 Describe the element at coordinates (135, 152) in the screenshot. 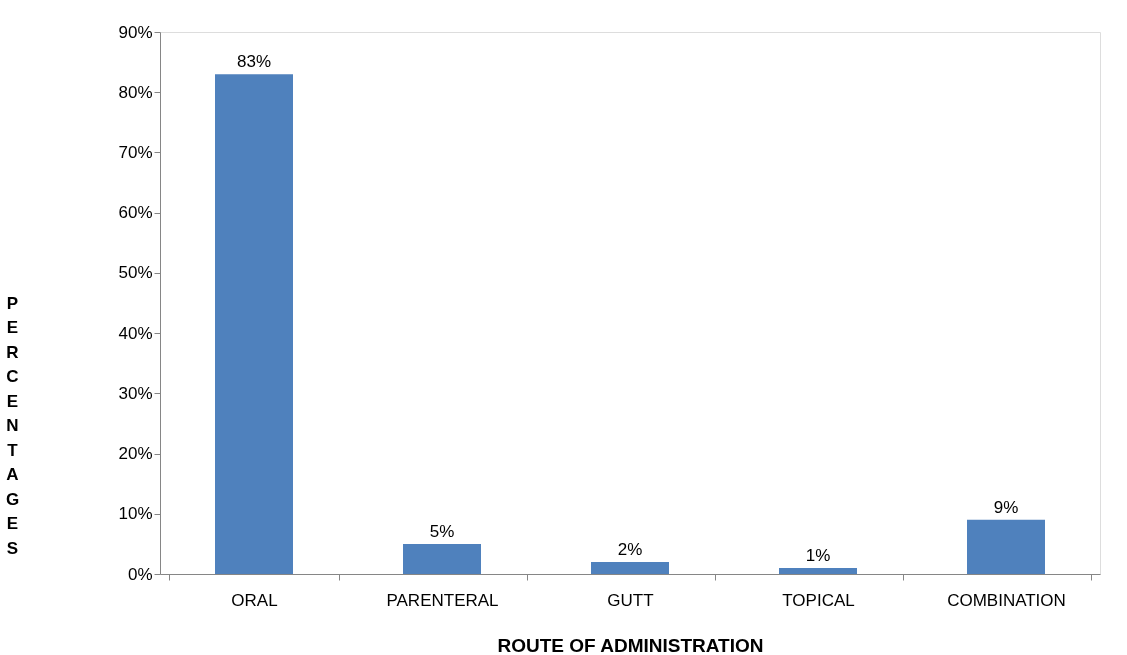

I see `y-tick-label: 70%` at that location.